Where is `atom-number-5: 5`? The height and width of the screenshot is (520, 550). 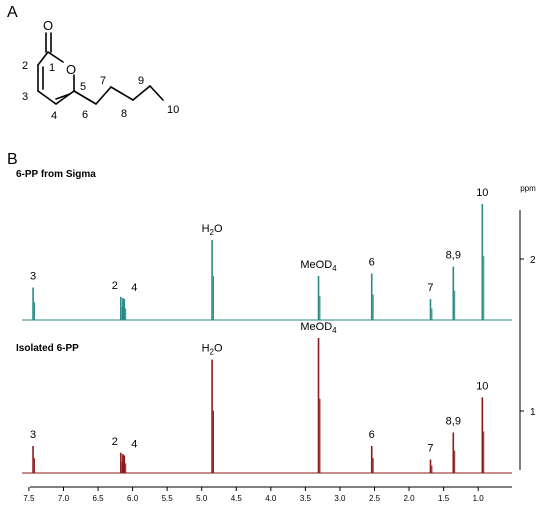 atom-number-5: 5 is located at coordinates (83, 87).